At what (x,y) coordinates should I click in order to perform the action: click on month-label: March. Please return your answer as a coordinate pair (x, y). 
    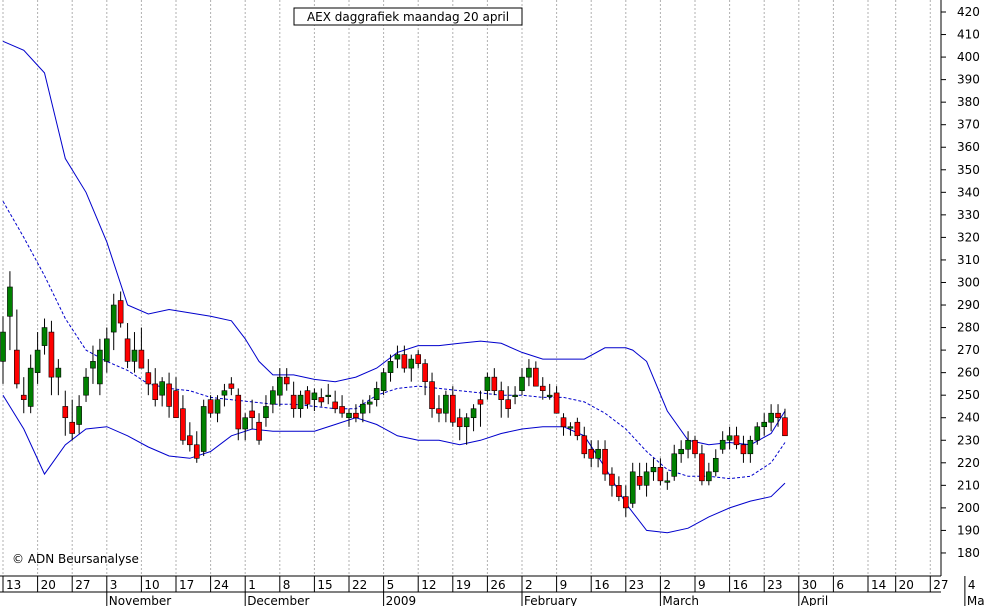
    Looking at the image, I should click on (680, 600).